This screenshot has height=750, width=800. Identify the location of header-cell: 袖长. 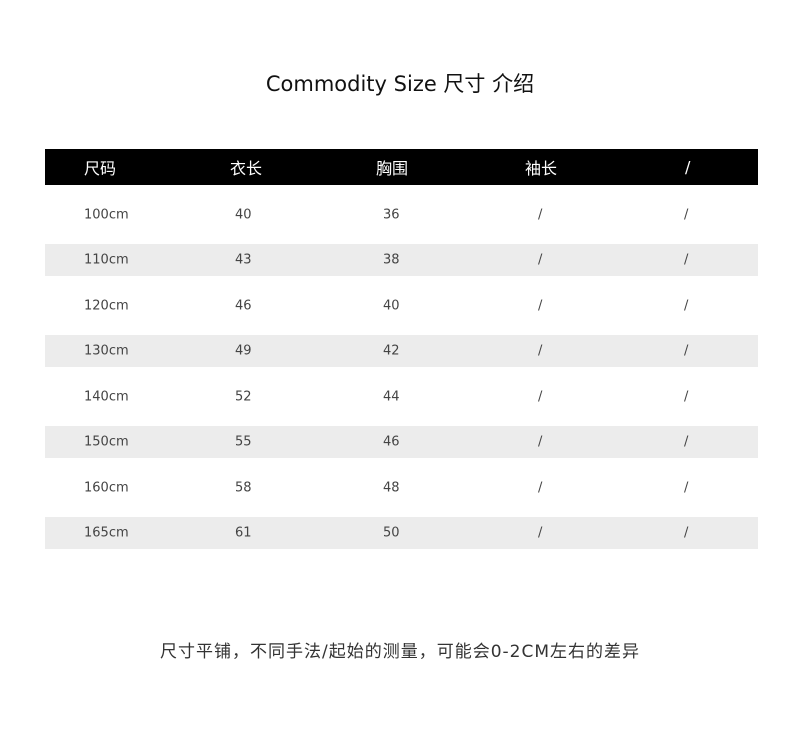
(541, 168).